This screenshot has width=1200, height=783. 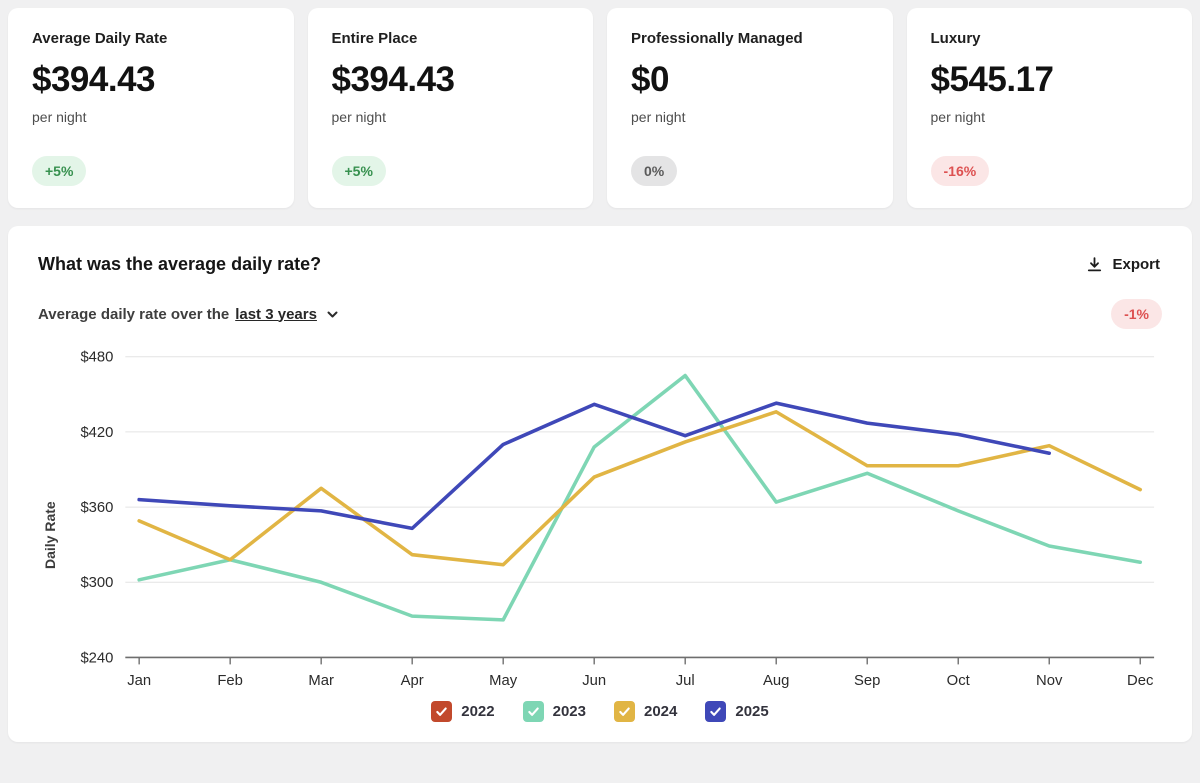 What do you see at coordinates (332, 314) in the screenshot?
I see `chevron-down-icon` at bounding box center [332, 314].